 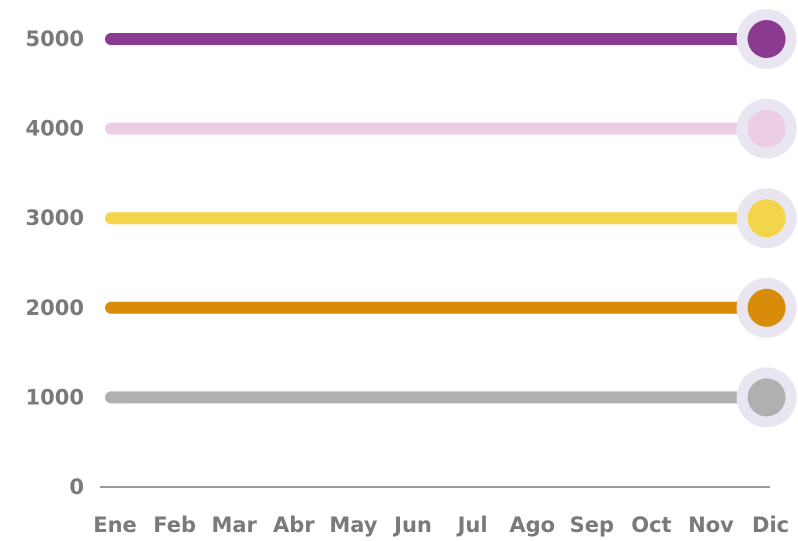 What do you see at coordinates (115, 525) in the screenshot?
I see `x-tick-label: Ene` at bounding box center [115, 525].